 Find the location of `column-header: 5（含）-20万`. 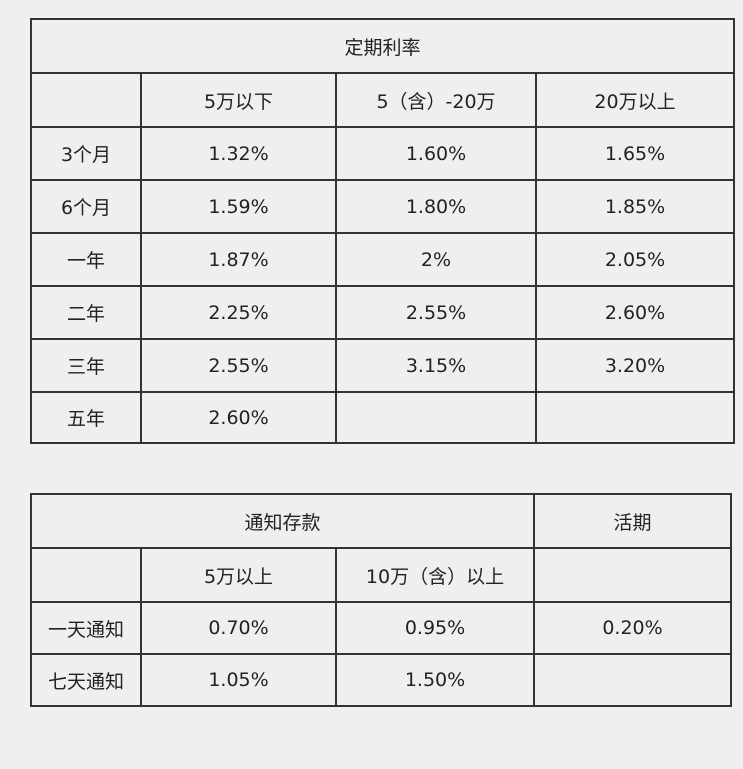

column-header: 5（含）-20万 is located at coordinates (436, 100).